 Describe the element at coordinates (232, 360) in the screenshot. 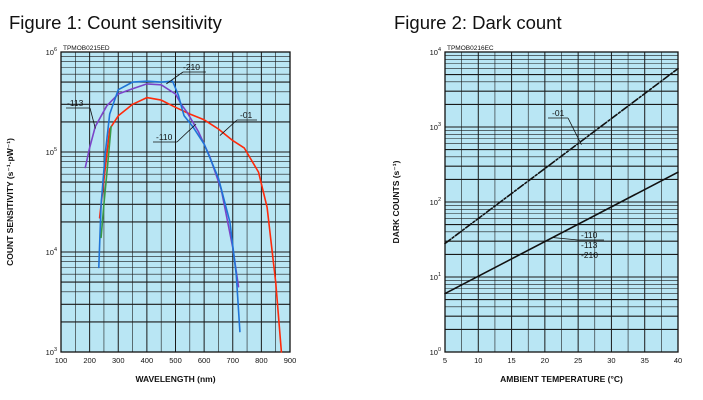

I see `x-tick-label: 700` at that location.